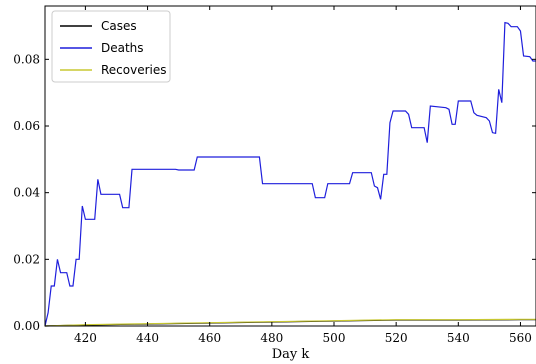  I want to click on legend: Cases Deaths Recoveries, so click(111, 46).